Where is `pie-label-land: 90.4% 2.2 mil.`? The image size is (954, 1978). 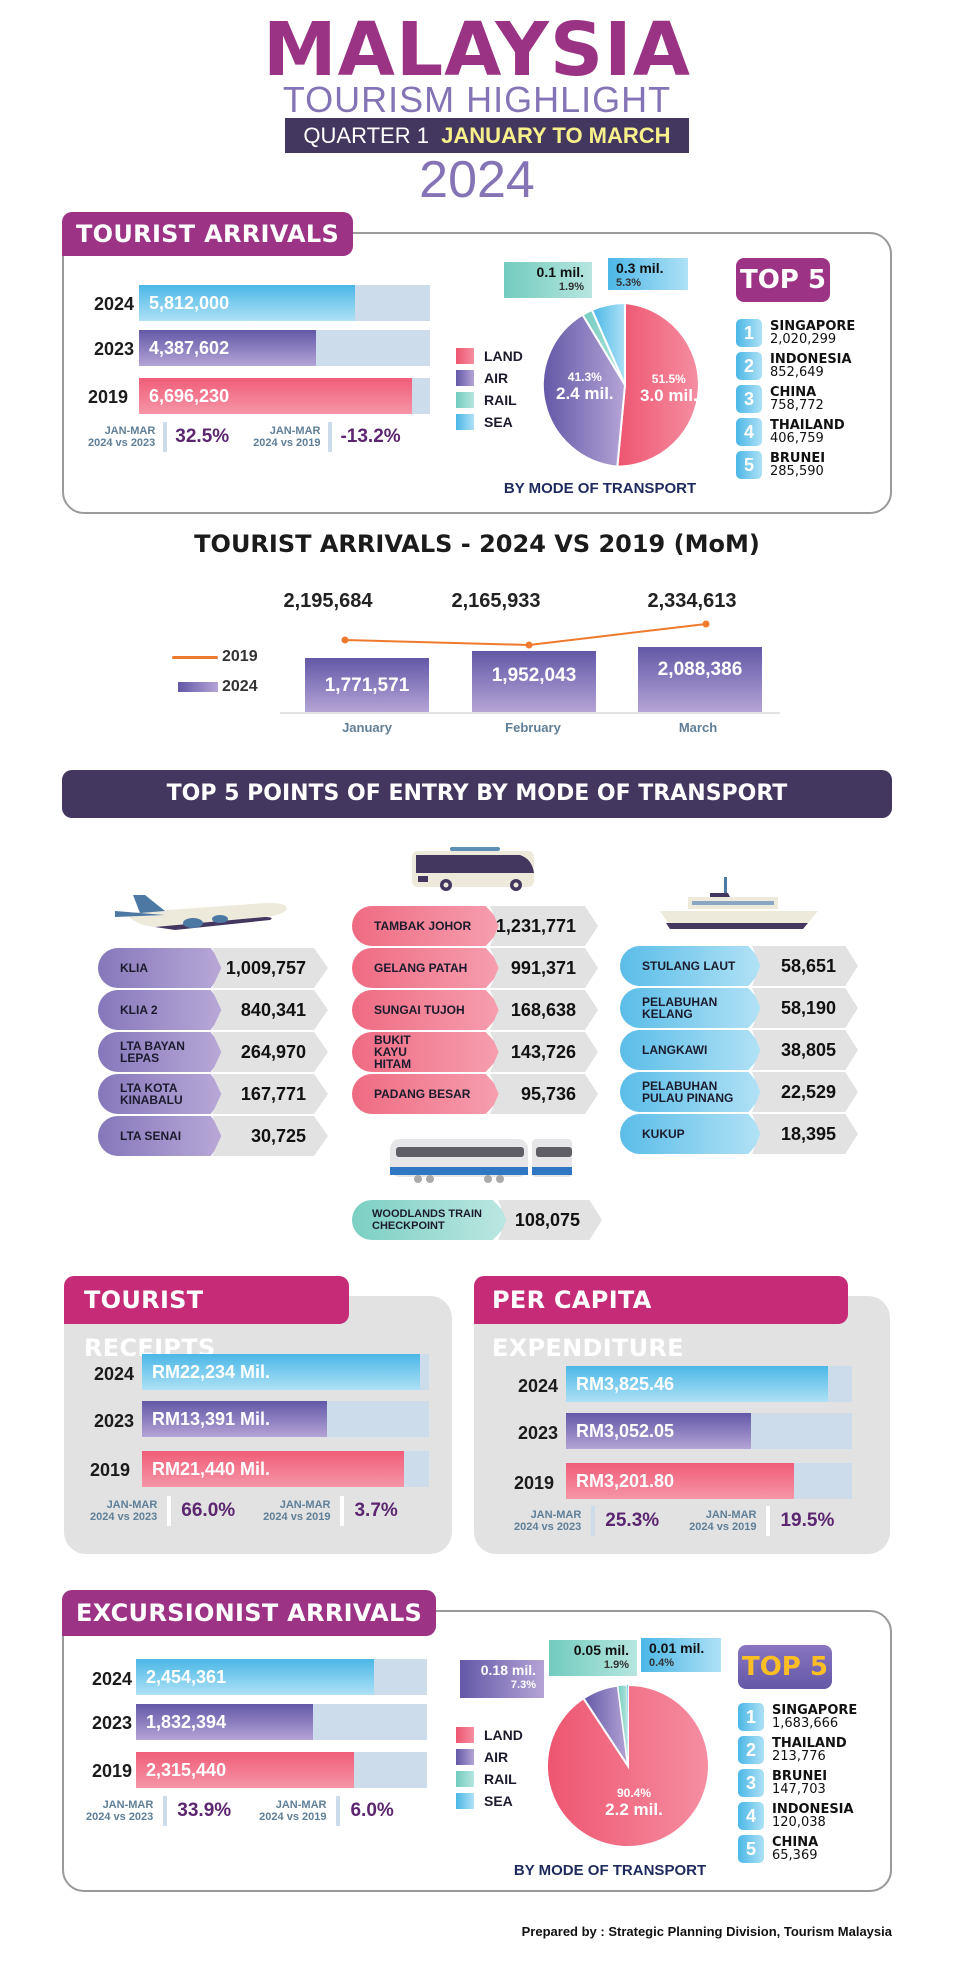
pie-label-land: 90.4% 2.2 mil. is located at coordinates (634, 1803).